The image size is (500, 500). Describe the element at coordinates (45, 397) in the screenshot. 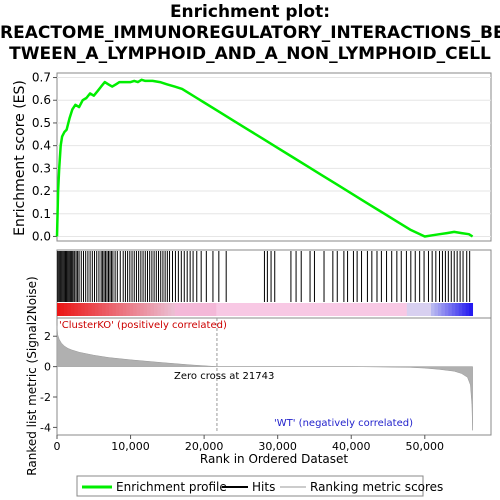

I see `metric-y-tick-label: -2` at that location.